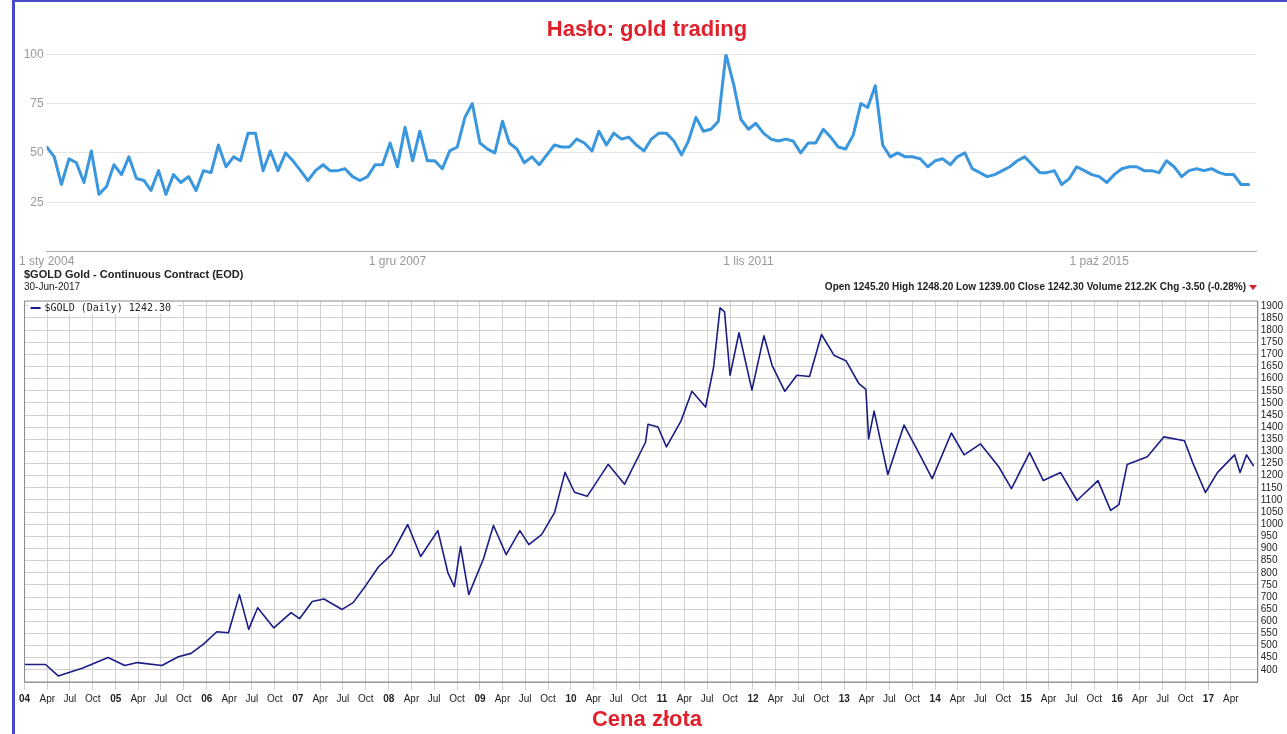 This screenshot has height=734, width=1287. I want to click on x-tick-label: 05, so click(116, 698).